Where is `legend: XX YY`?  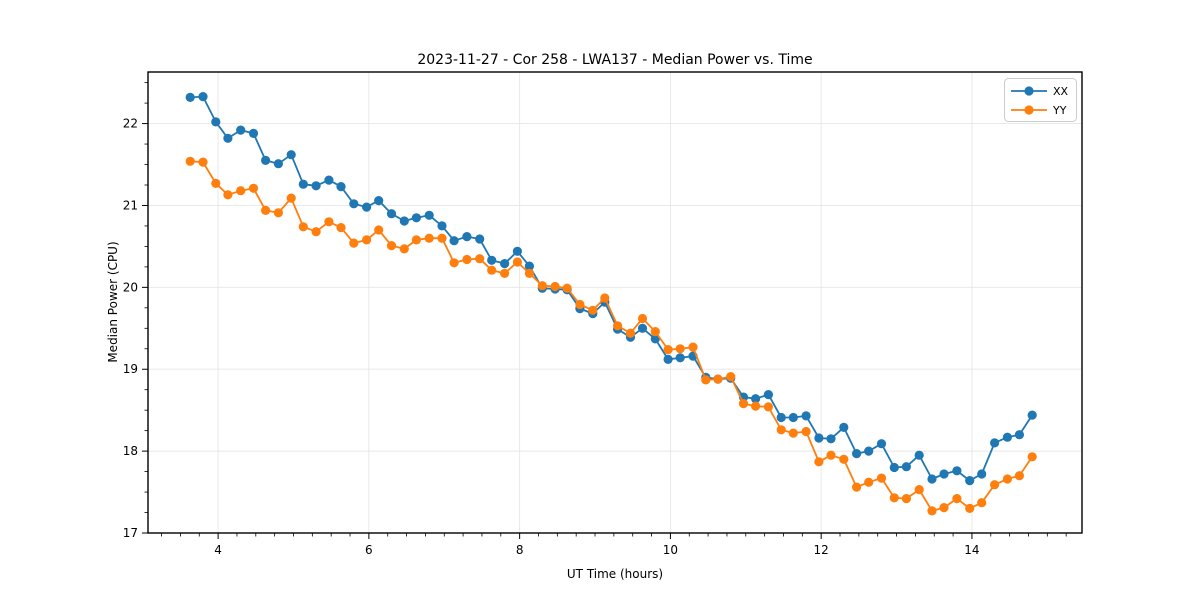
legend: XX YY is located at coordinates (1040, 100).